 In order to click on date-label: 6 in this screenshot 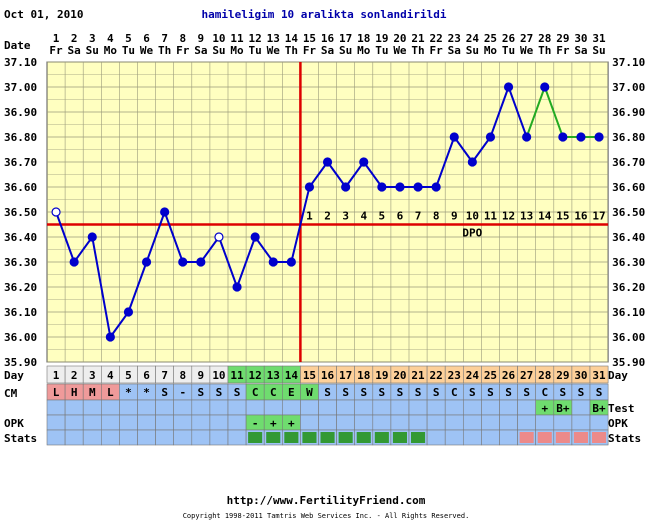, I will do `click(146, 38)`.